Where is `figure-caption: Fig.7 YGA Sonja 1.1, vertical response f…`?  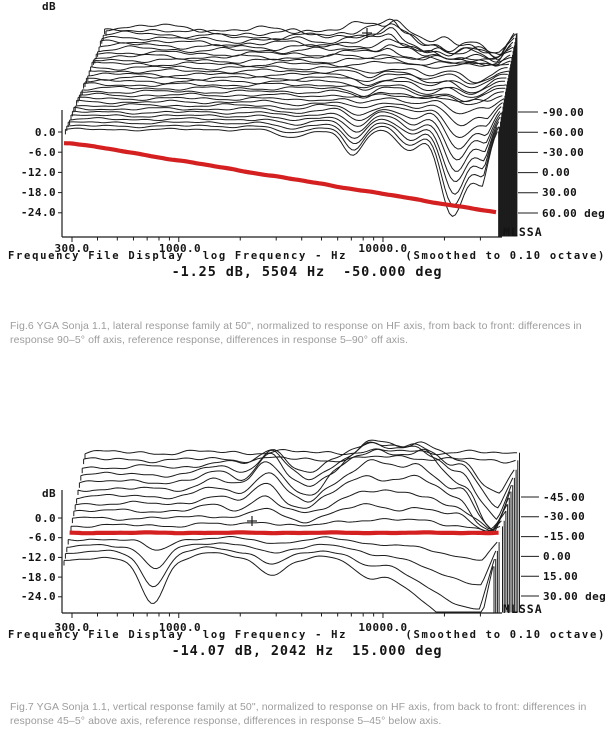 figure-caption: Fig.7 YGA Sonja 1.1, vertical response f… is located at coordinates (298, 714).